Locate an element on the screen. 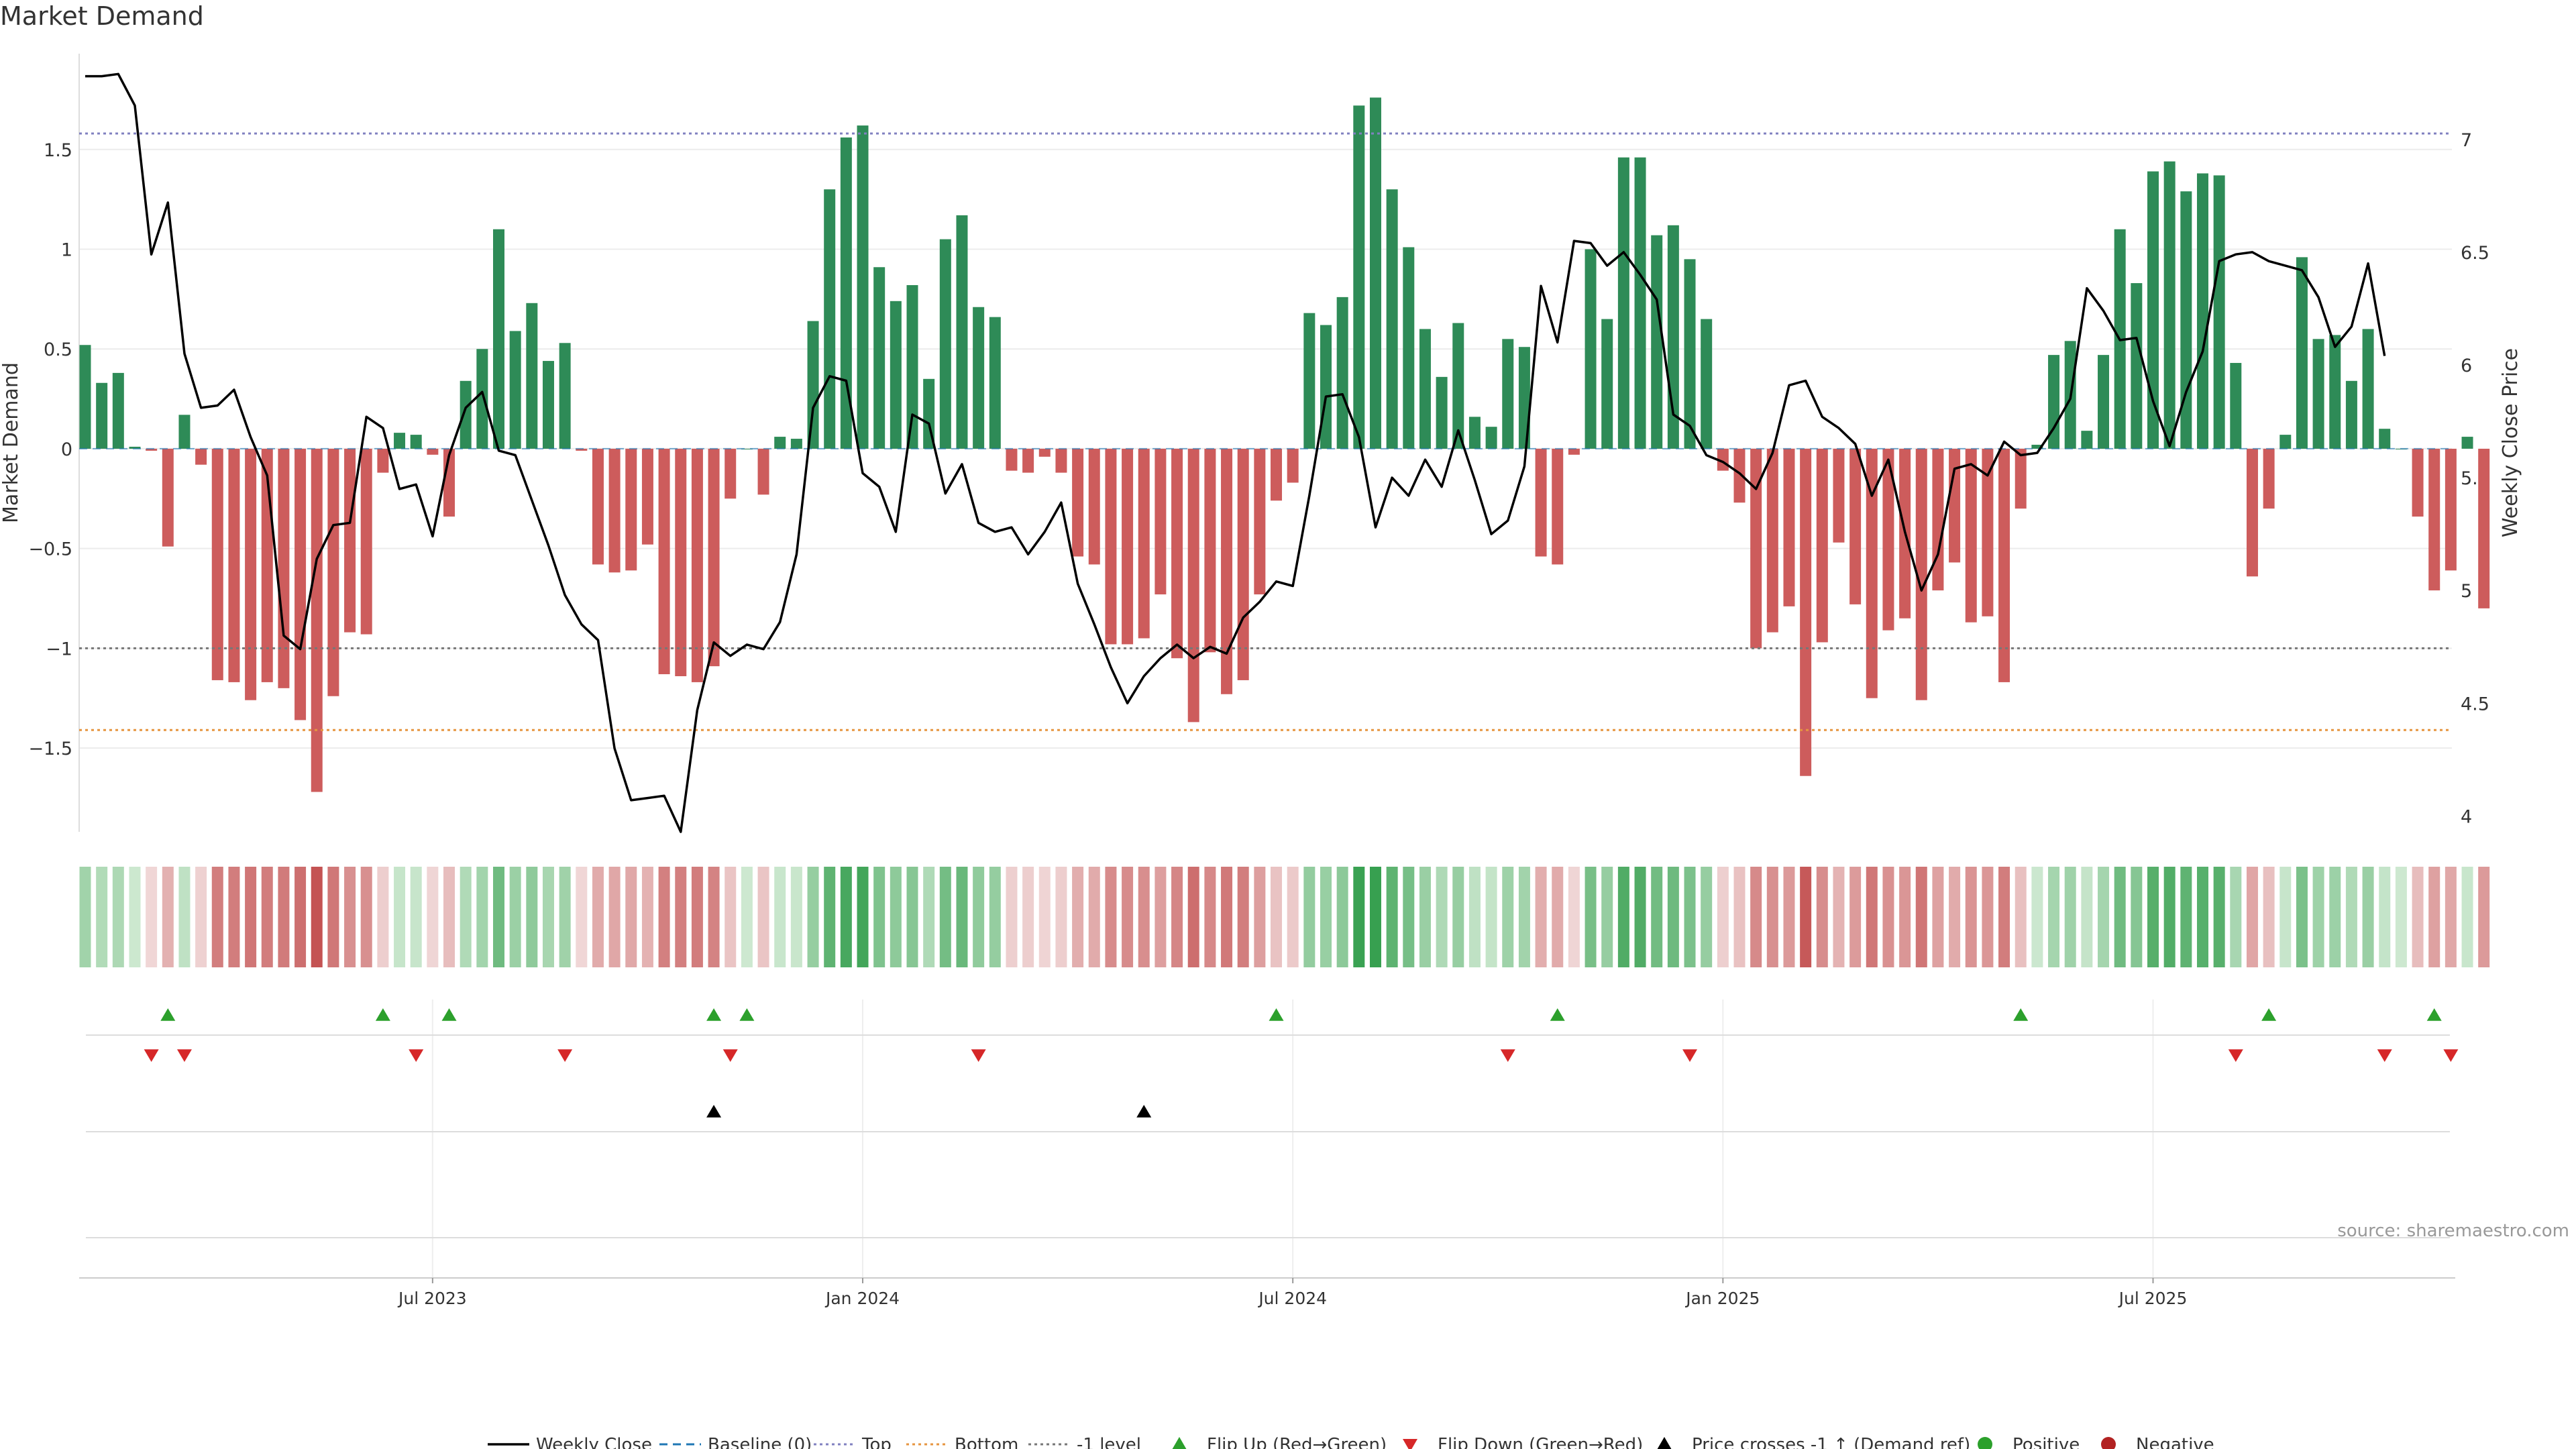  legend-label: Baseline (0) is located at coordinates (760, 1442).